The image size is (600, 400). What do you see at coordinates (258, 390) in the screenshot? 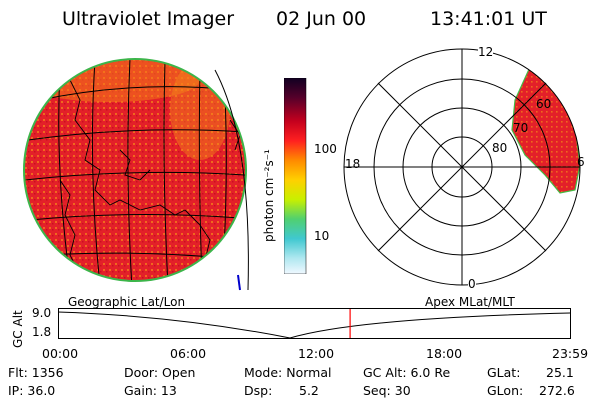
I see `dsp-label: Dsp:` at bounding box center [258, 390].